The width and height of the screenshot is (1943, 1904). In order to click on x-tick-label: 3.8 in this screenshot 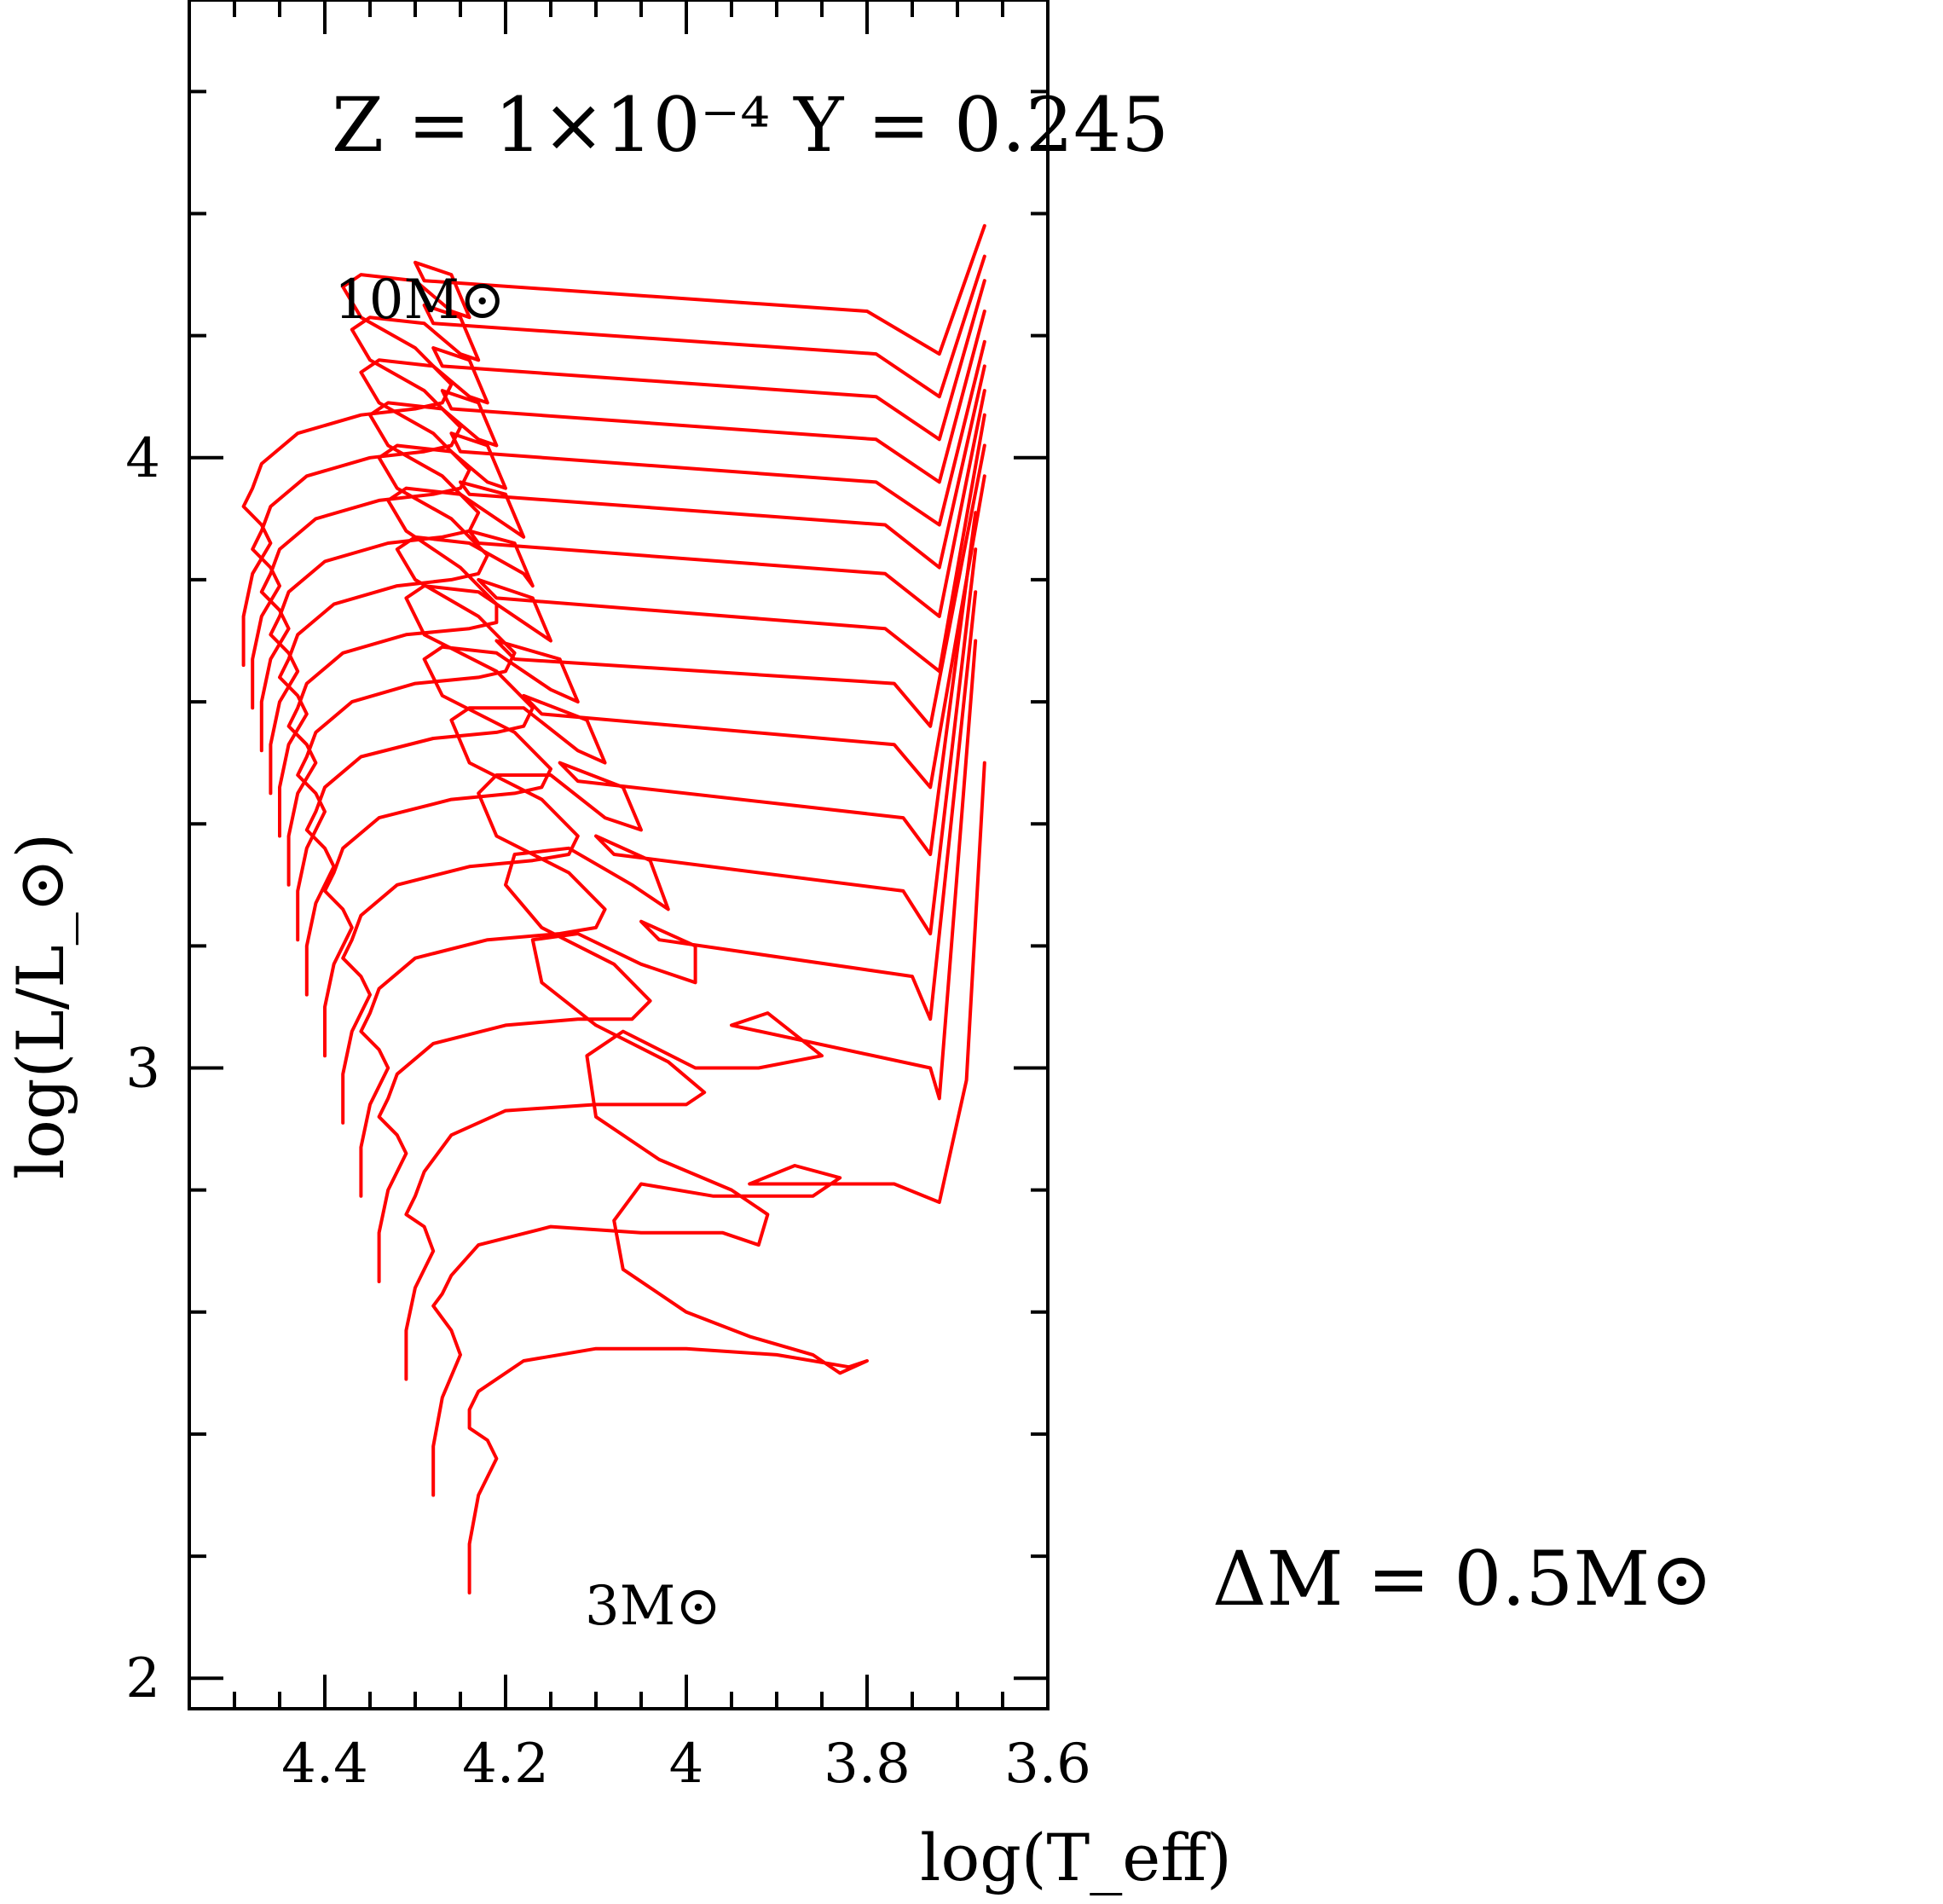, I will do `click(867, 1765)`.